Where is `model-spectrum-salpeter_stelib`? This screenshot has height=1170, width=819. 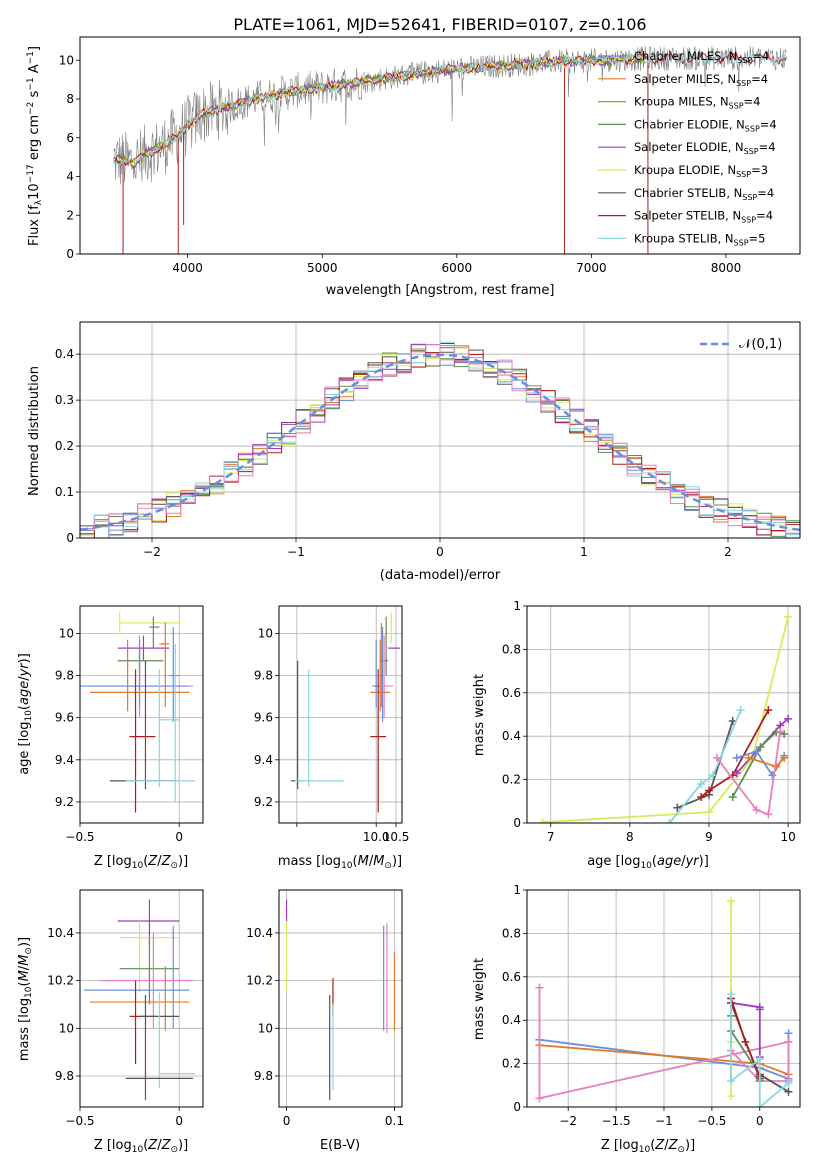
model-spectrum-salpeter_stelib is located at coordinates (450, 108).